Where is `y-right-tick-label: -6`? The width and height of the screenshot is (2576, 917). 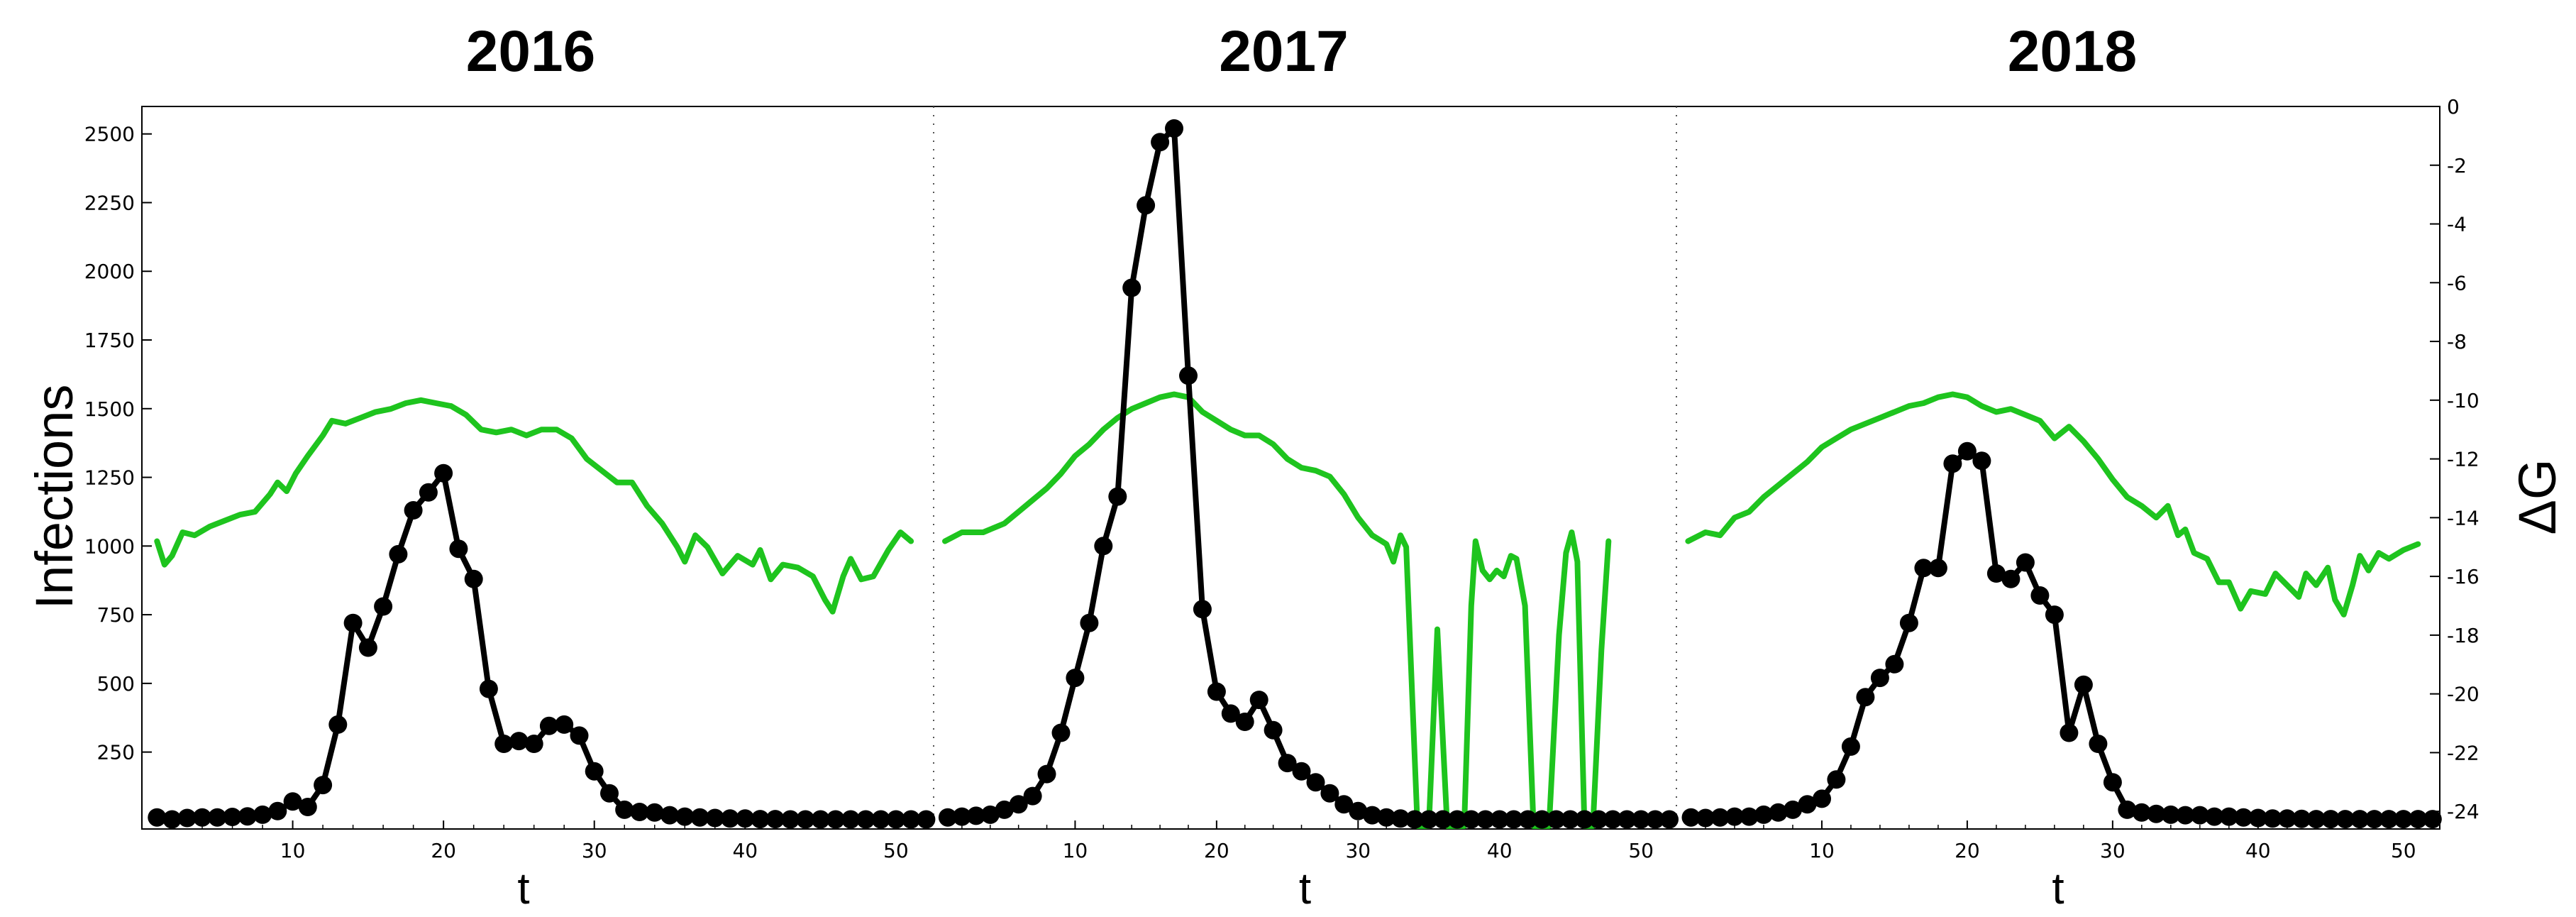 y-right-tick-label: -6 is located at coordinates (2457, 283).